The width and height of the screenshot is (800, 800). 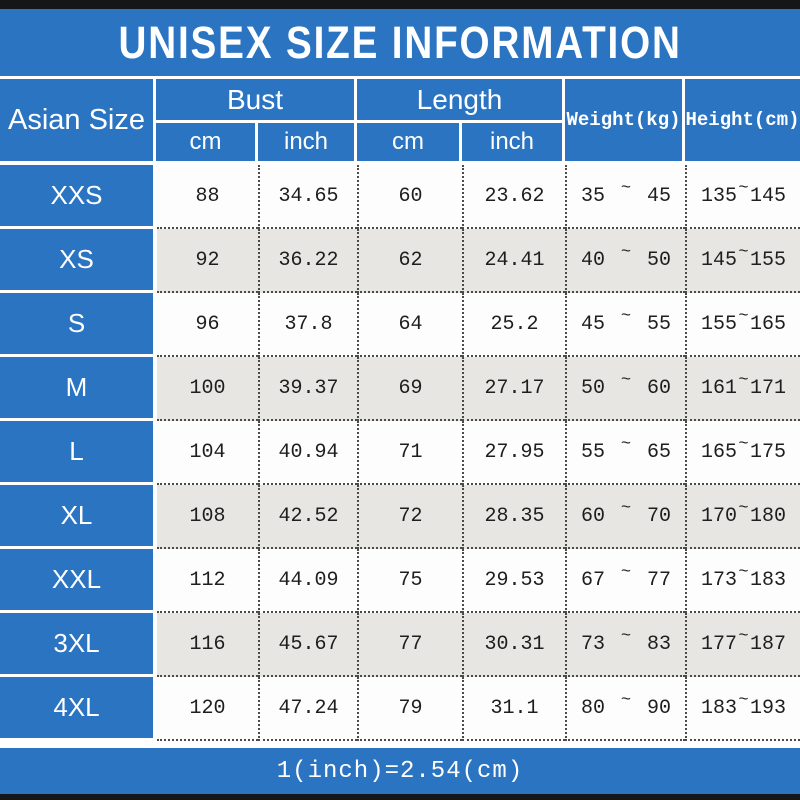 What do you see at coordinates (255, 99) in the screenshot?
I see `column-group-bust: Bust` at bounding box center [255, 99].